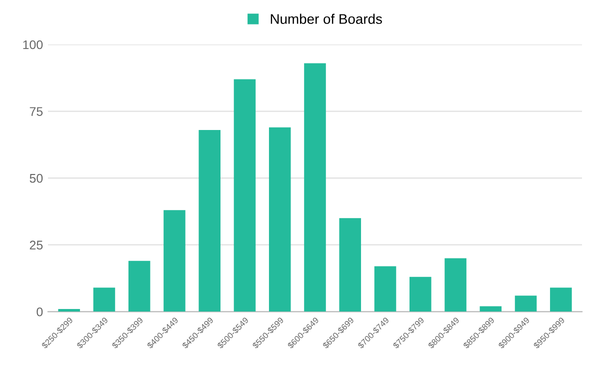 This screenshot has height=371, width=600. What do you see at coordinates (36, 245) in the screenshot?
I see `y-tick-label: 25` at bounding box center [36, 245].